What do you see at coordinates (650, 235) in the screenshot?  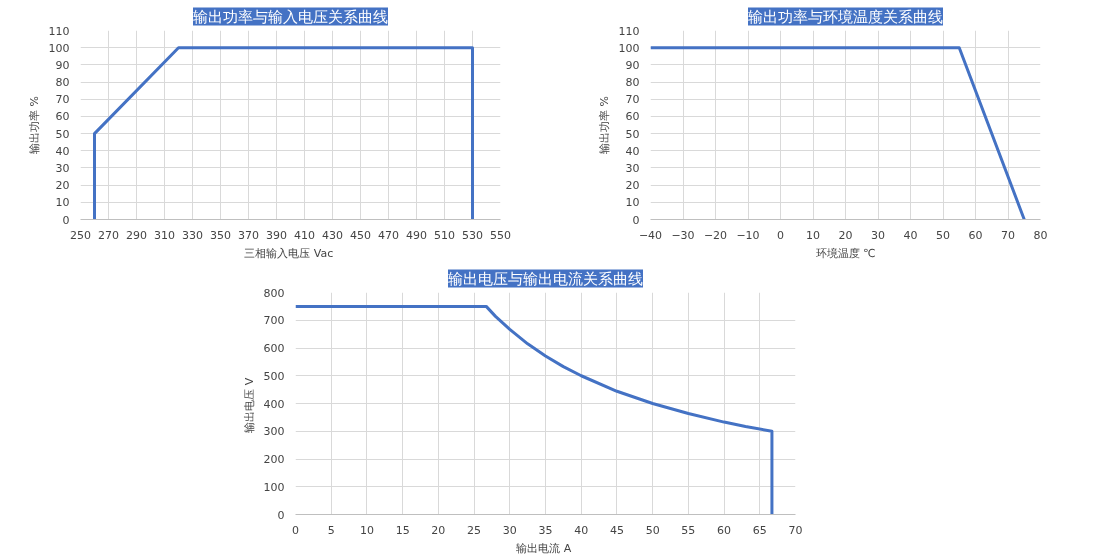 I see `x-tick-label: −40` at bounding box center [650, 235].